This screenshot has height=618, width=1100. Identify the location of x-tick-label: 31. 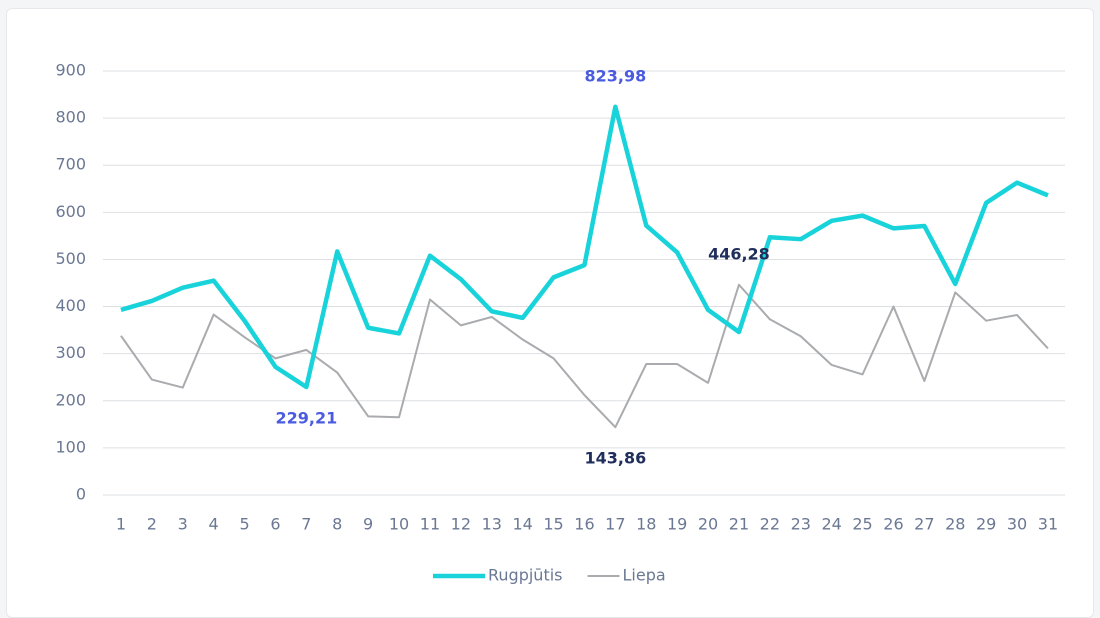
(1048, 524).